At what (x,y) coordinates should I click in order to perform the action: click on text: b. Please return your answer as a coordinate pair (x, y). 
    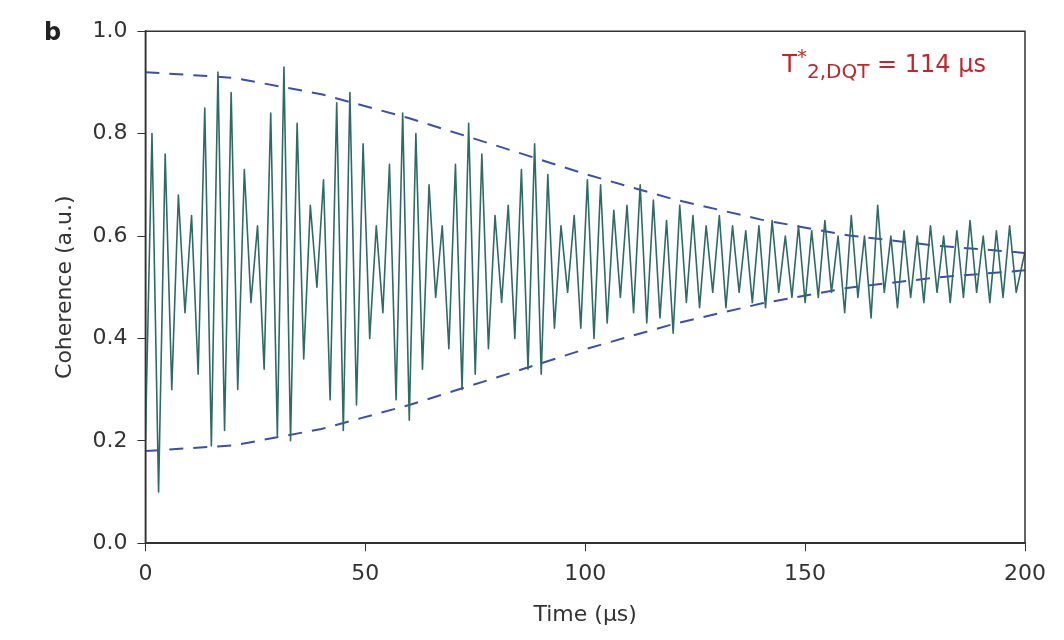
    Looking at the image, I should click on (53, 32).